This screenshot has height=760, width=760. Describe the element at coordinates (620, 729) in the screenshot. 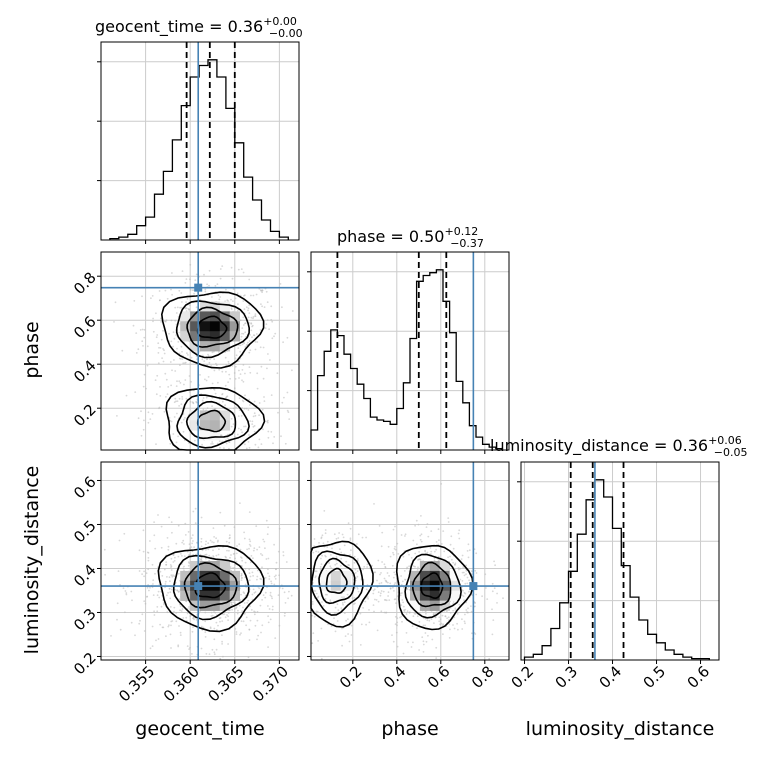

I see `x-axis-label-luminosity-distance: luminosity_distance` at that location.